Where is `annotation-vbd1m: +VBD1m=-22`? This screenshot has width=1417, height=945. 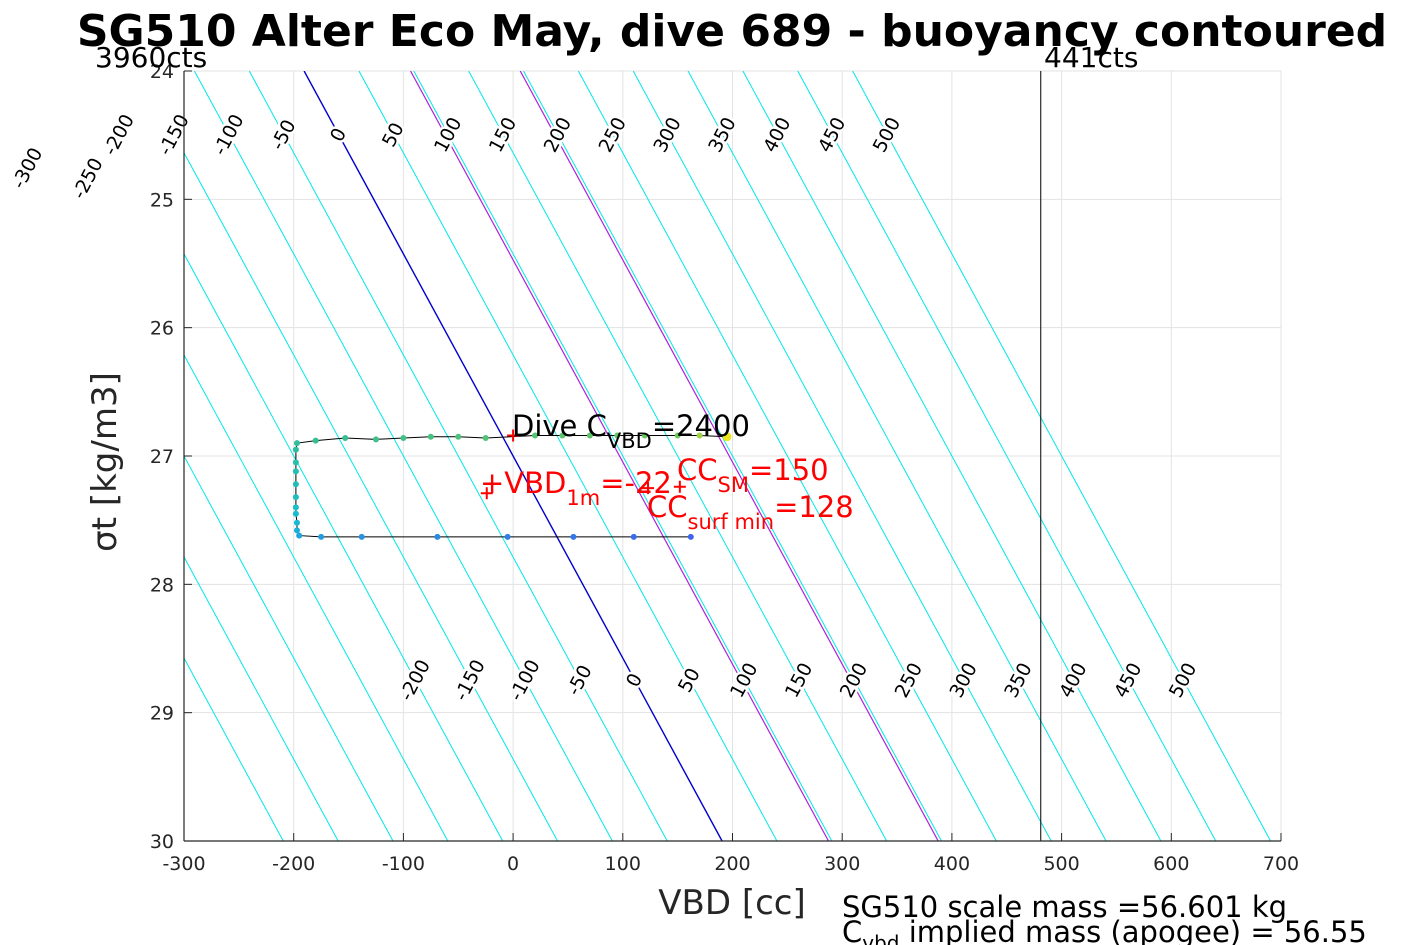 annotation-vbd1m: +VBD1m=-22 is located at coordinates (576, 488).